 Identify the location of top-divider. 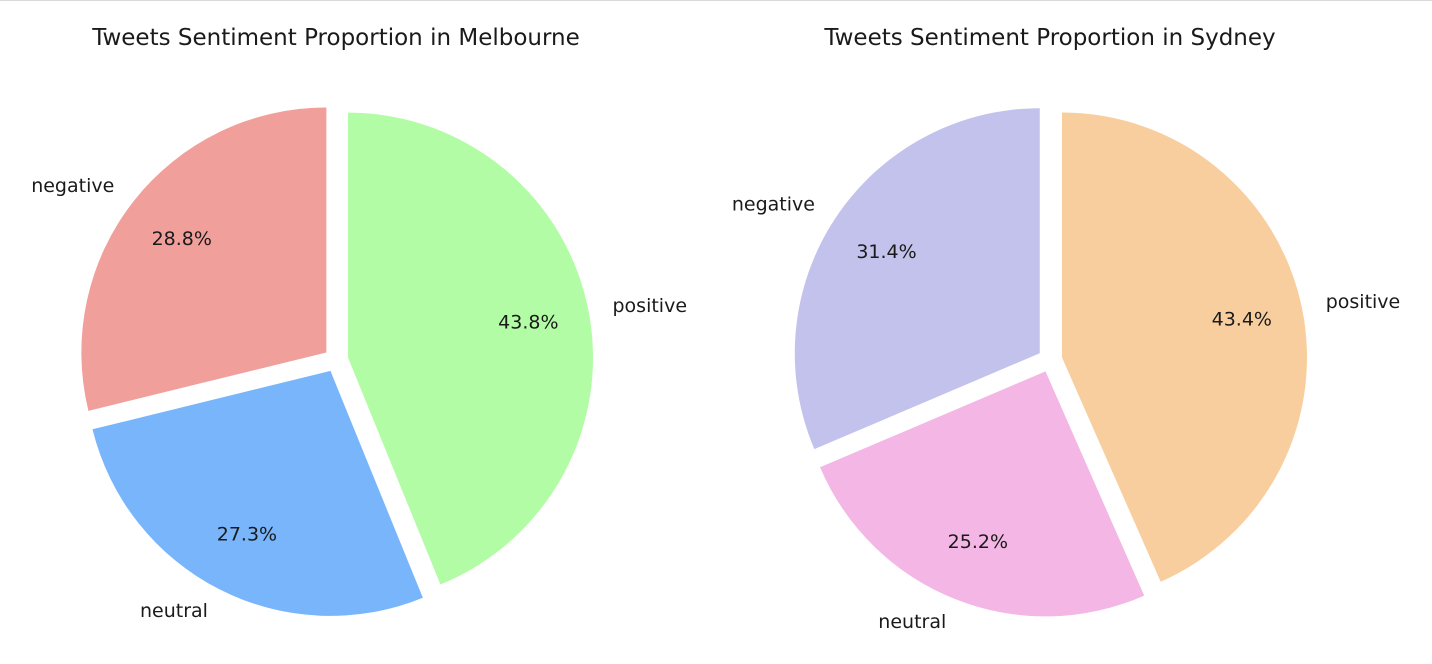
(716, 0).